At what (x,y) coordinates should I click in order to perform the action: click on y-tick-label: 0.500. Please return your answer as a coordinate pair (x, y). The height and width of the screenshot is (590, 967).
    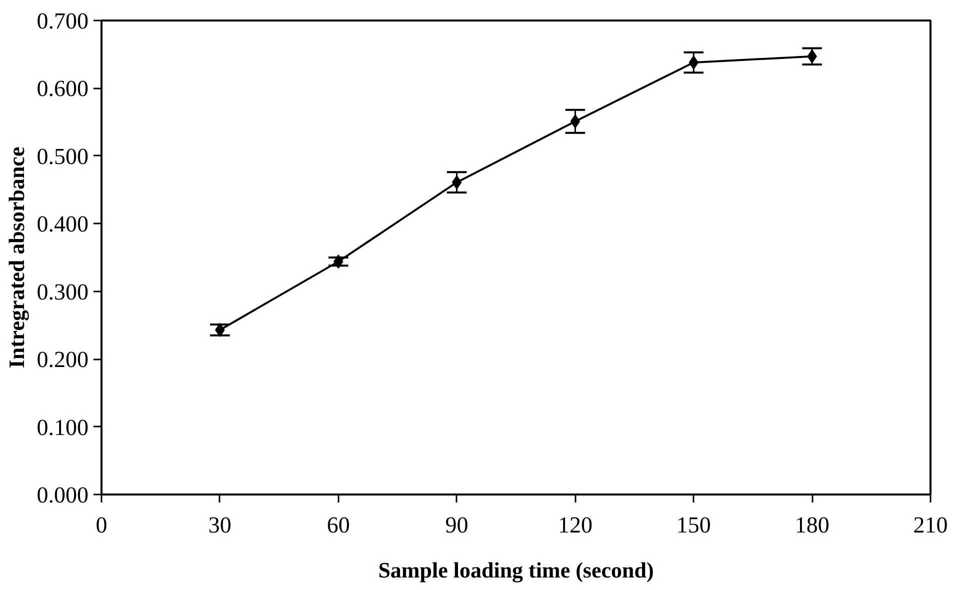
    Looking at the image, I should click on (62, 156).